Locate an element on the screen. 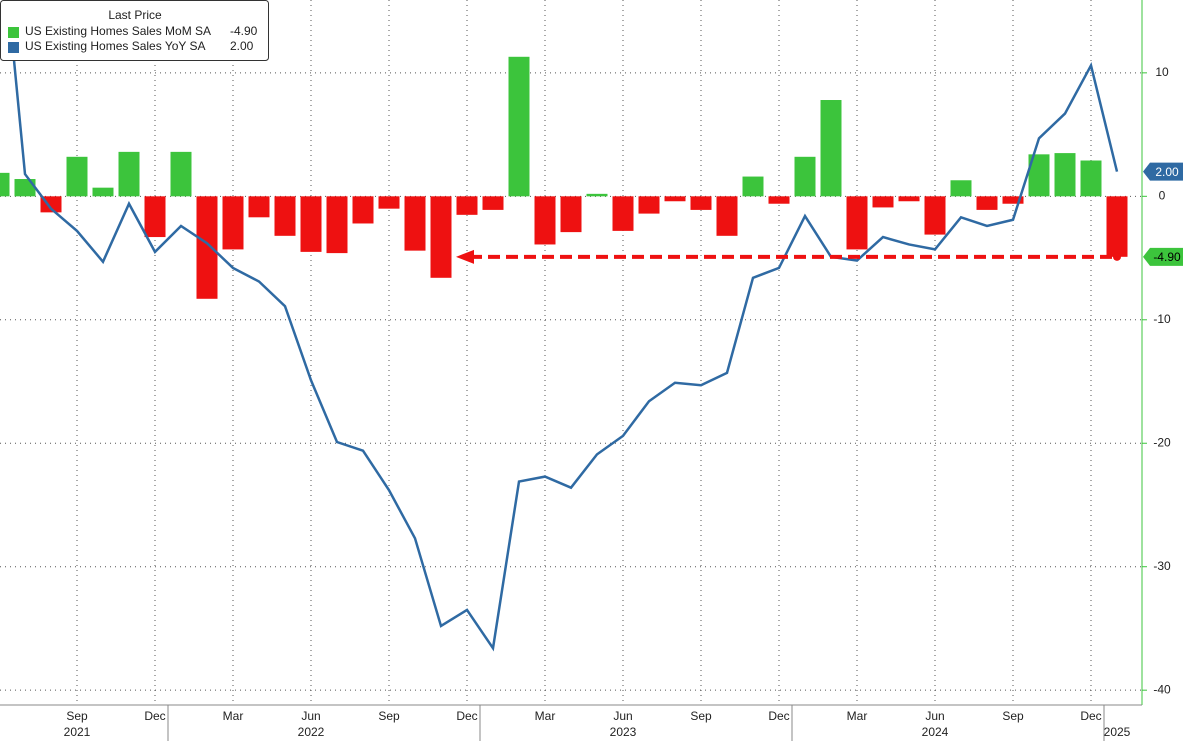 The height and width of the screenshot is (741, 1184). legend-last-price: -4.90 is located at coordinates (244, 31).